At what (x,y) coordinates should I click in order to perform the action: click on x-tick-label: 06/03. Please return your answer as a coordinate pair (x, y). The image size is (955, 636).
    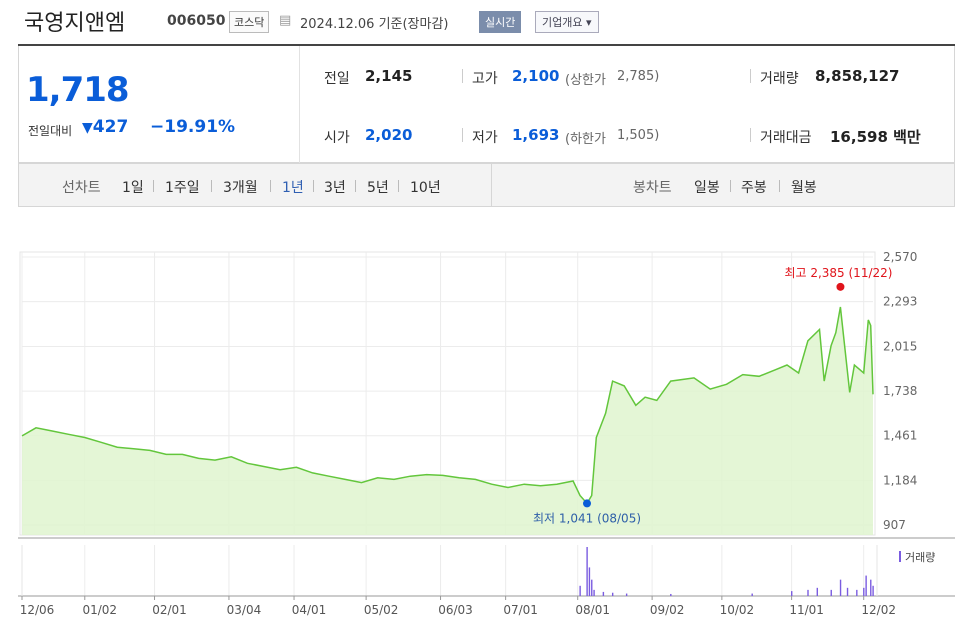
    Looking at the image, I should click on (455, 610).